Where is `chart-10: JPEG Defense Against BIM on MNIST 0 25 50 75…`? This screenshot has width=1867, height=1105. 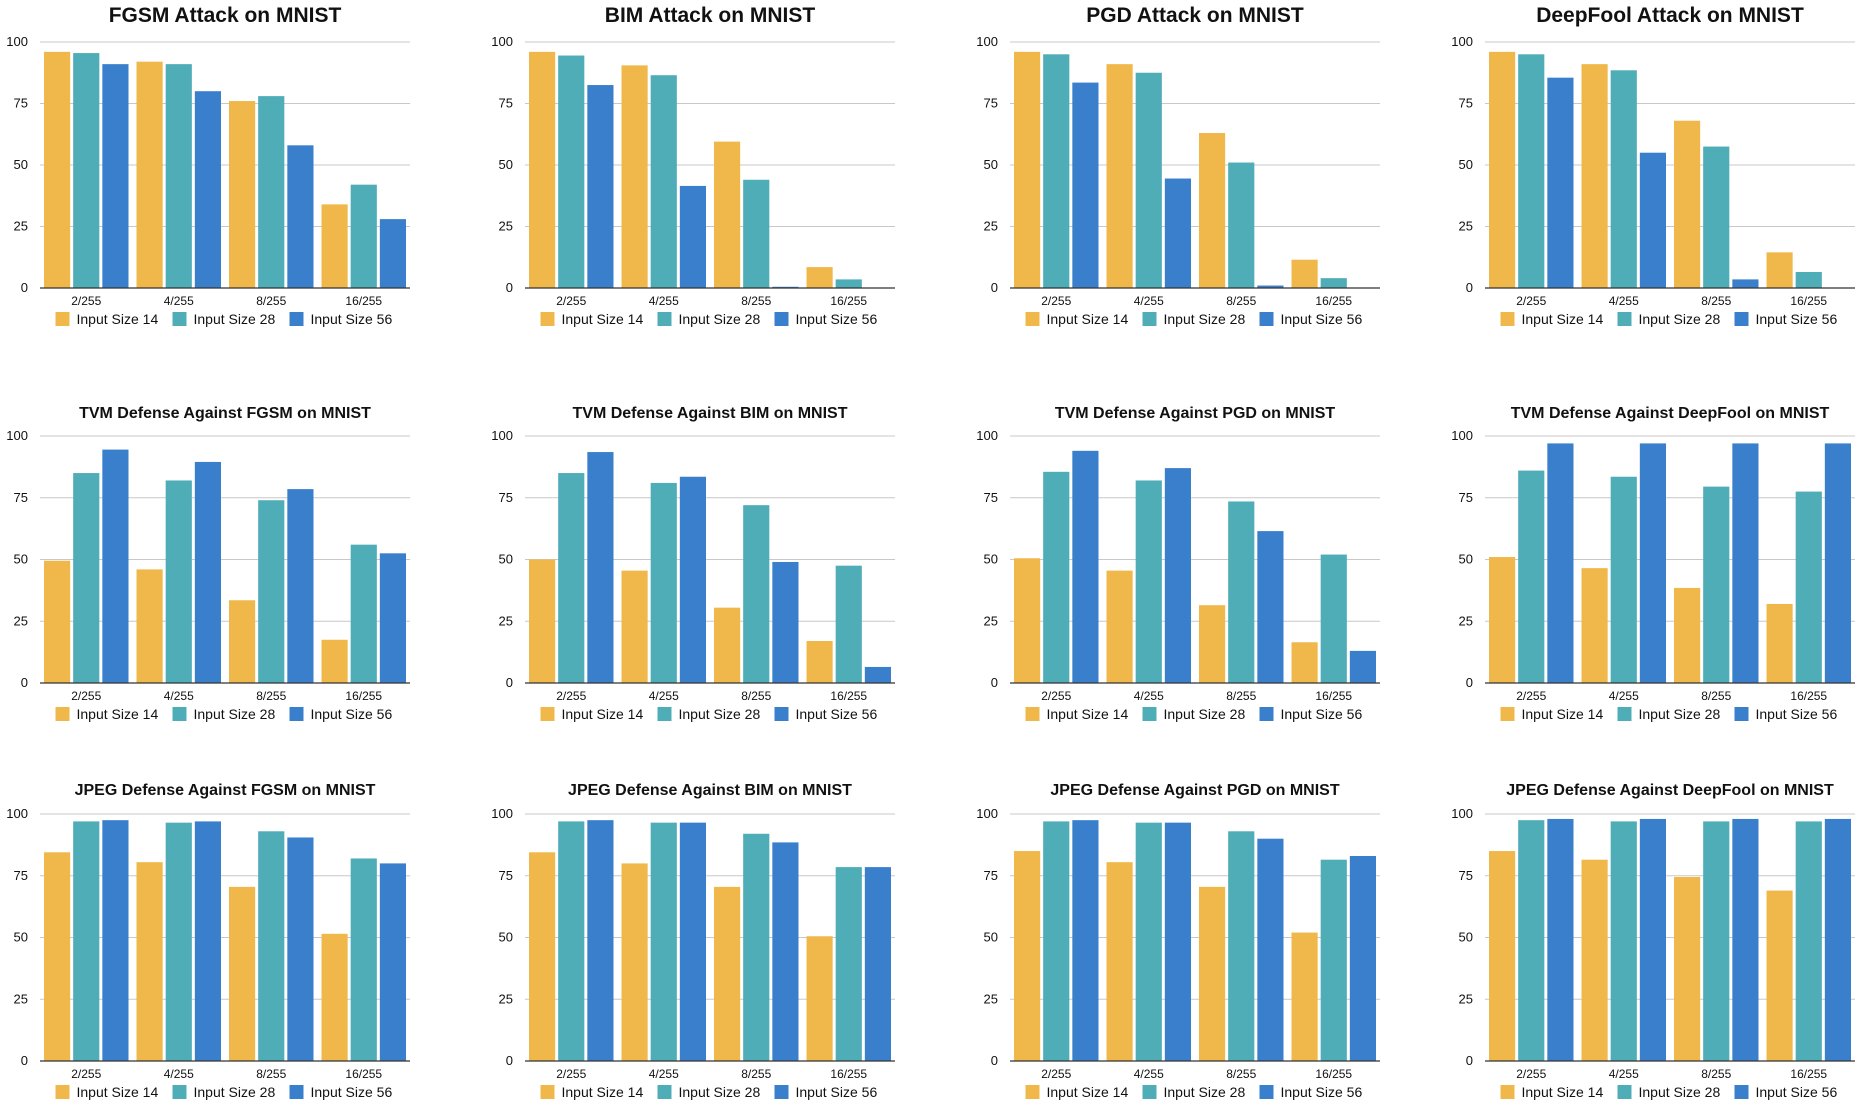
chart-10: JPEG Defense Against BIM on MNIST 0 25 50 75… is located at coordinates (693, 941).